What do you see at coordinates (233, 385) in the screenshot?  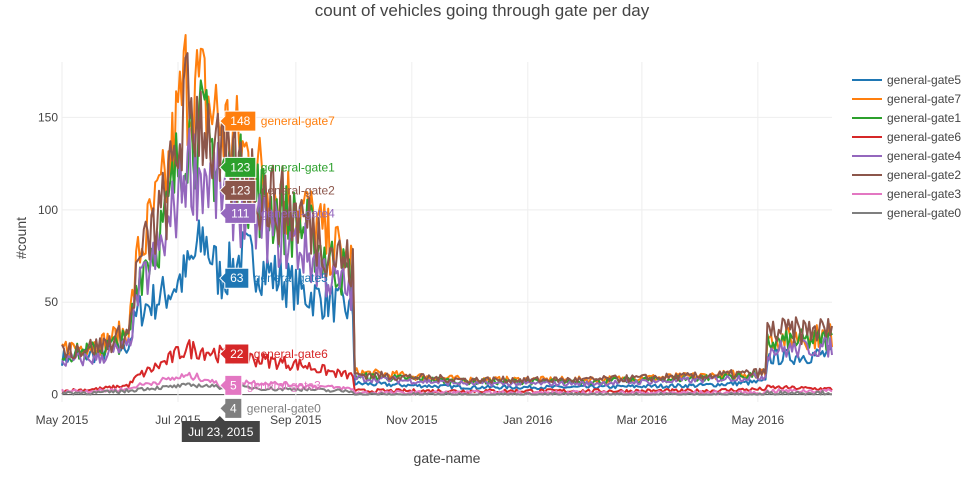 I see `hover-value: 5` at bounding box center [233, 385].